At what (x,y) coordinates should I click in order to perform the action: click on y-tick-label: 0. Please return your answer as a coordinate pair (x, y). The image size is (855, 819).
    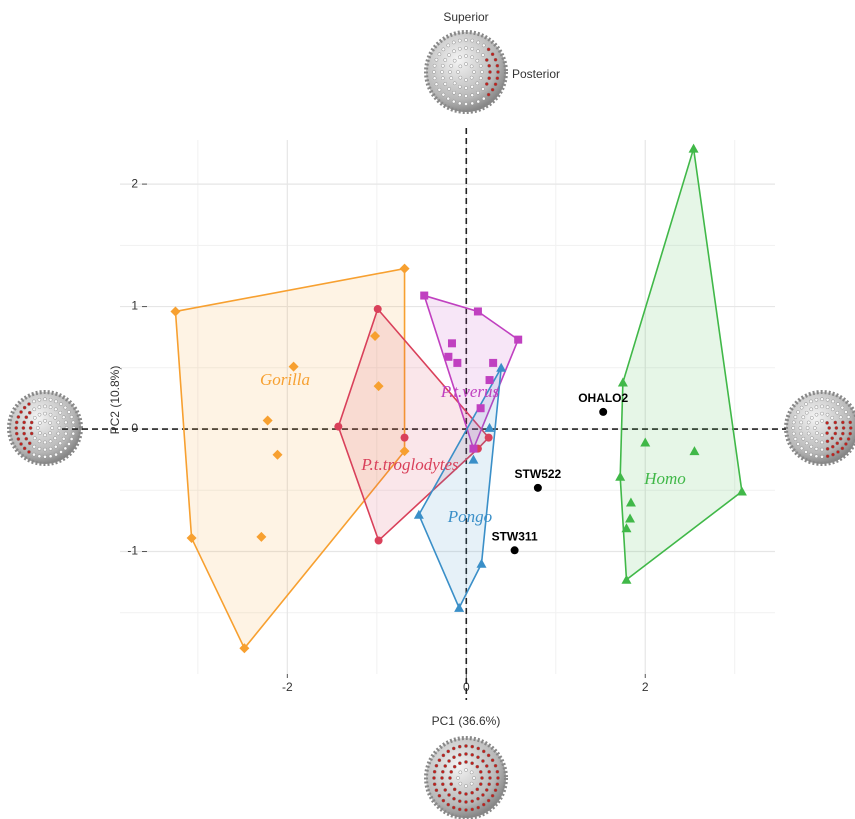
    Looking at the image, I should click on (134, 428).